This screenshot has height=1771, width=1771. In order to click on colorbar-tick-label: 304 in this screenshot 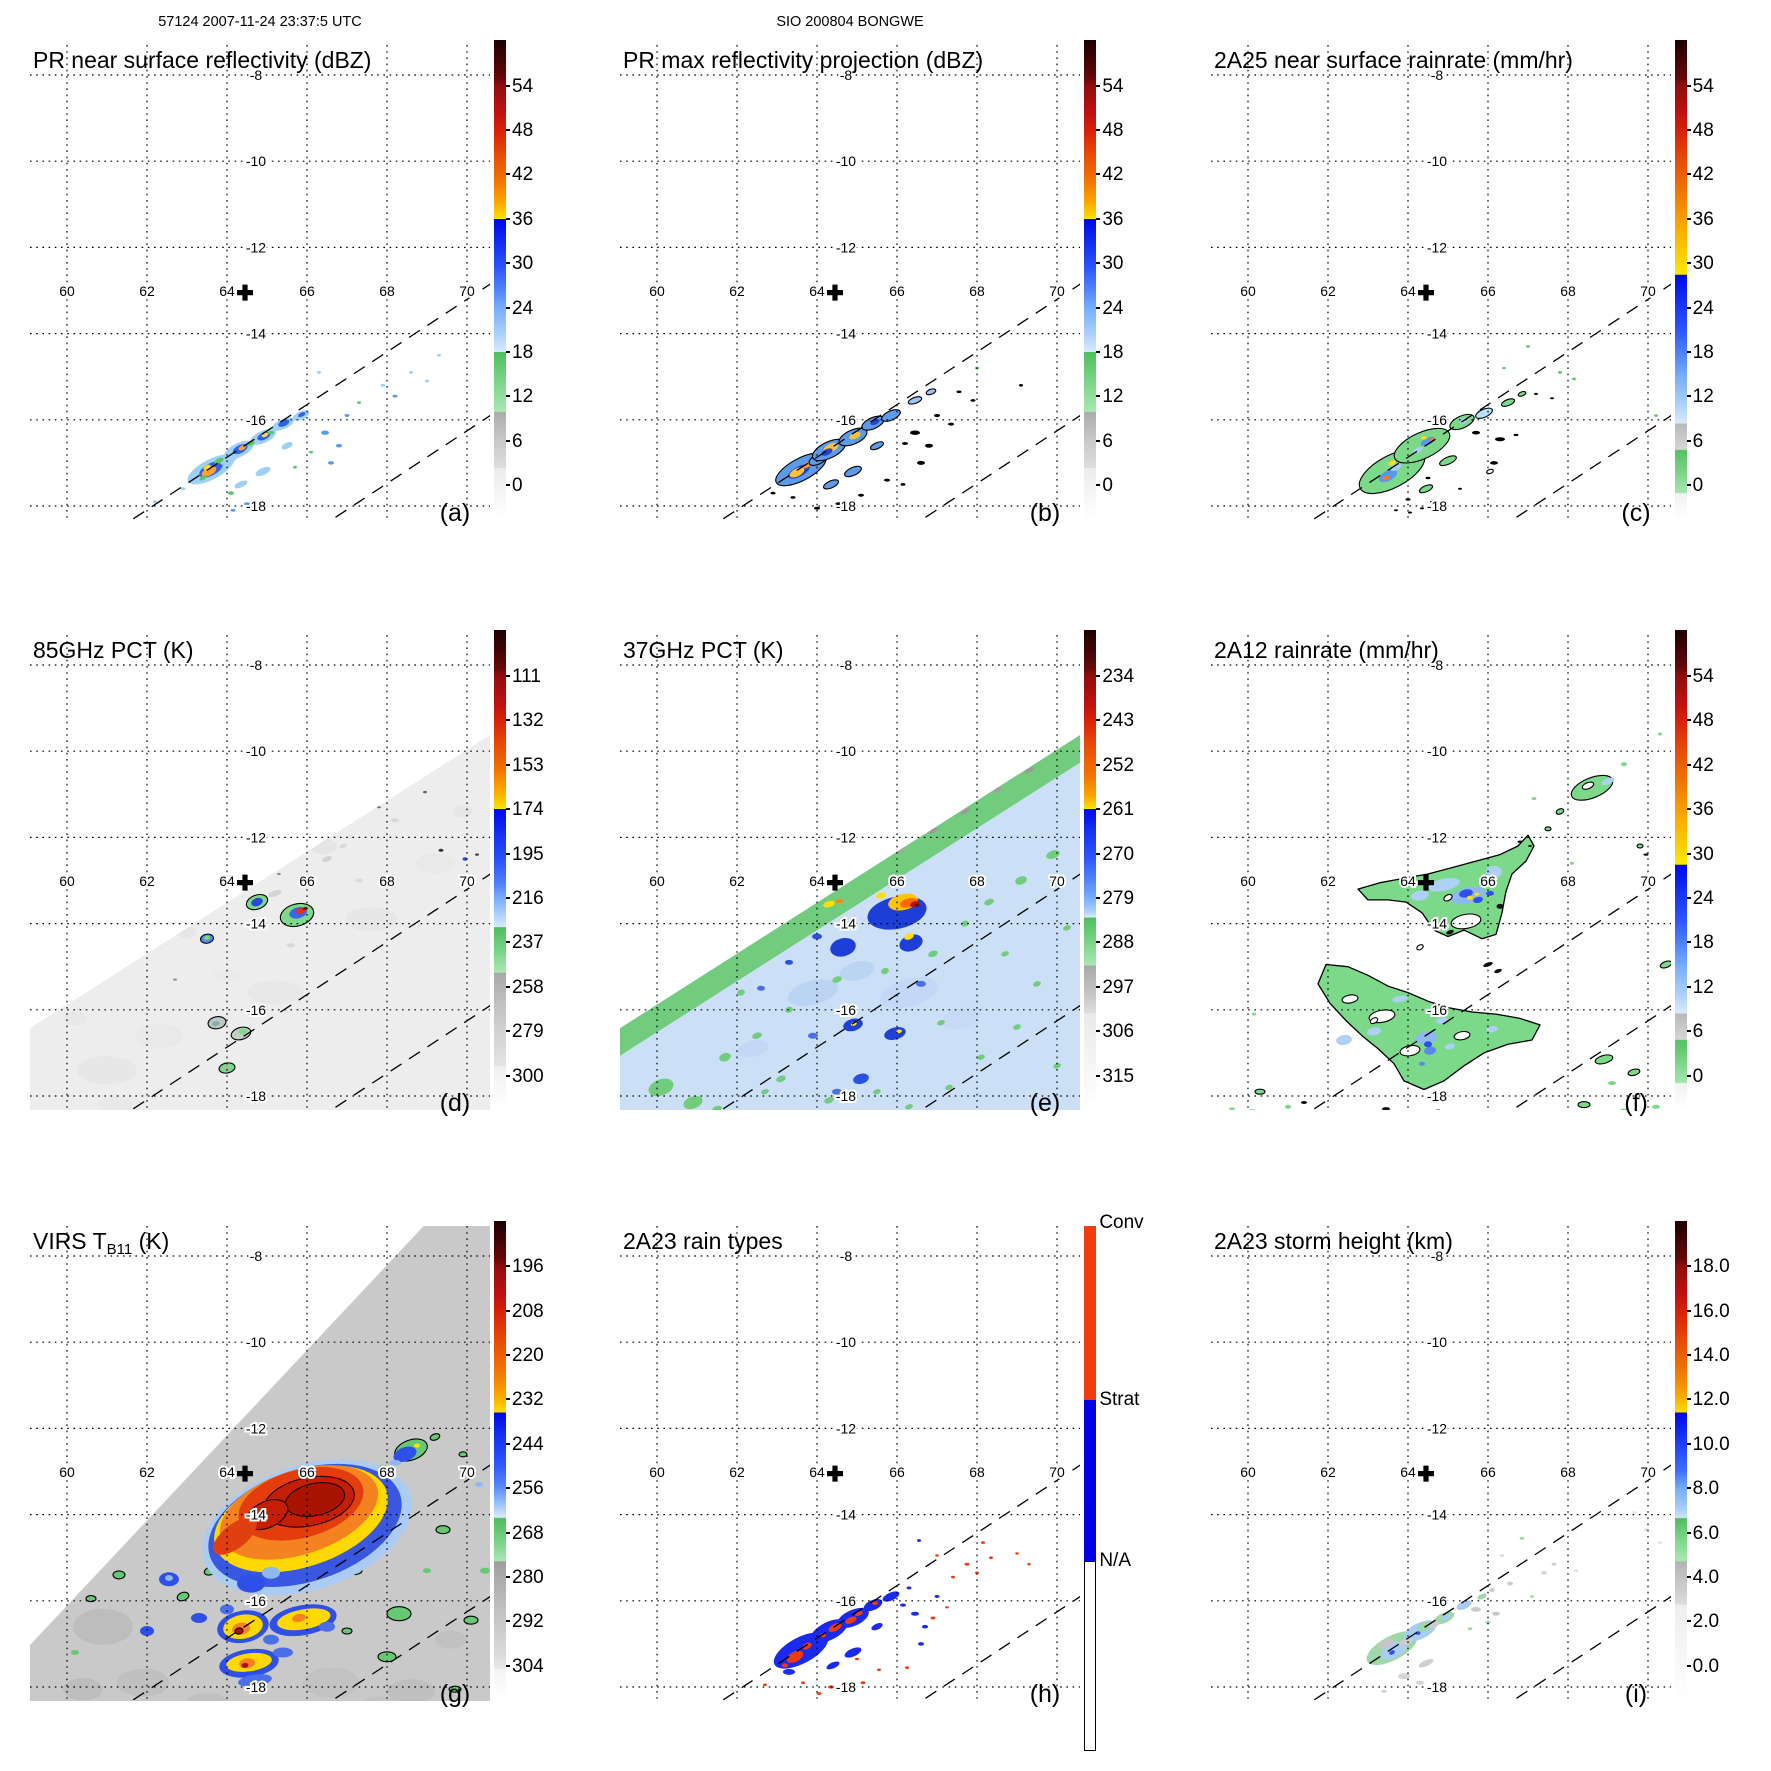, I will do `click(528, 1666)`.